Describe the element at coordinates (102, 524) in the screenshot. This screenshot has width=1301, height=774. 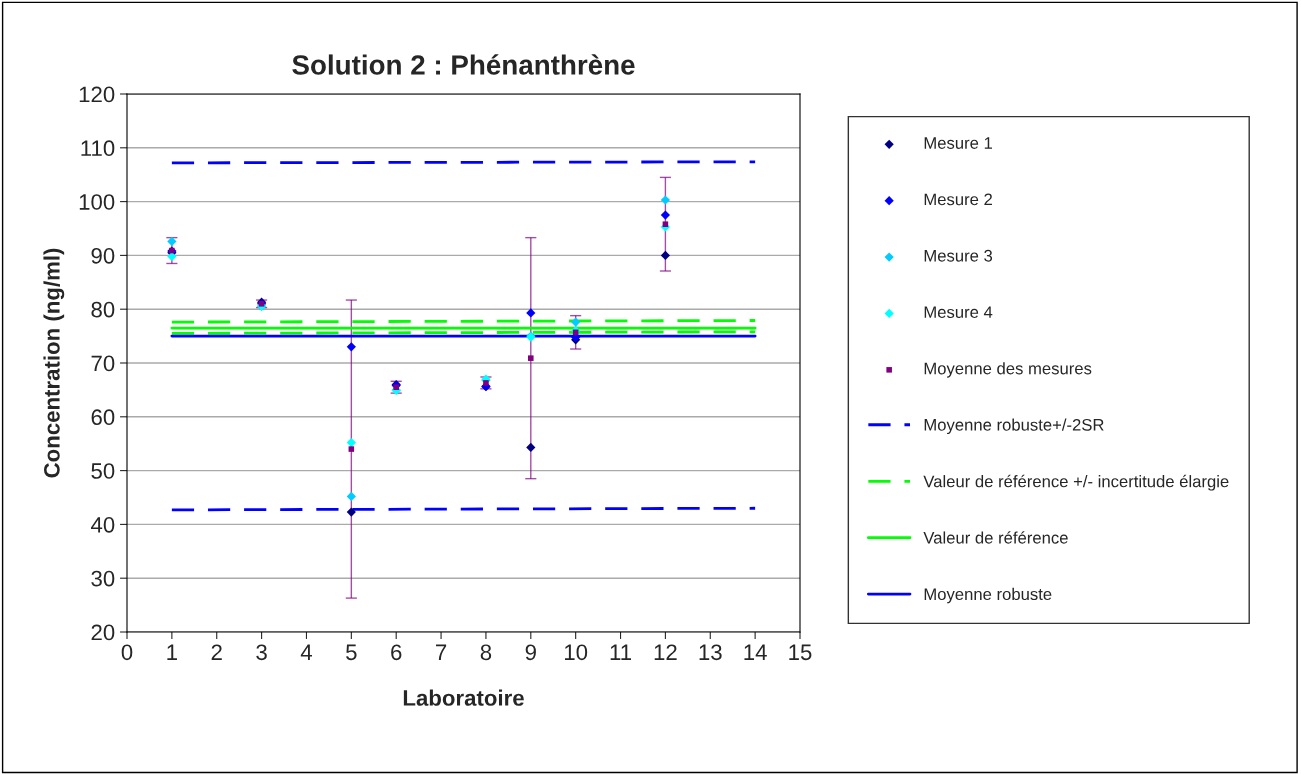
I see `y-tick-label: 40` at that location.